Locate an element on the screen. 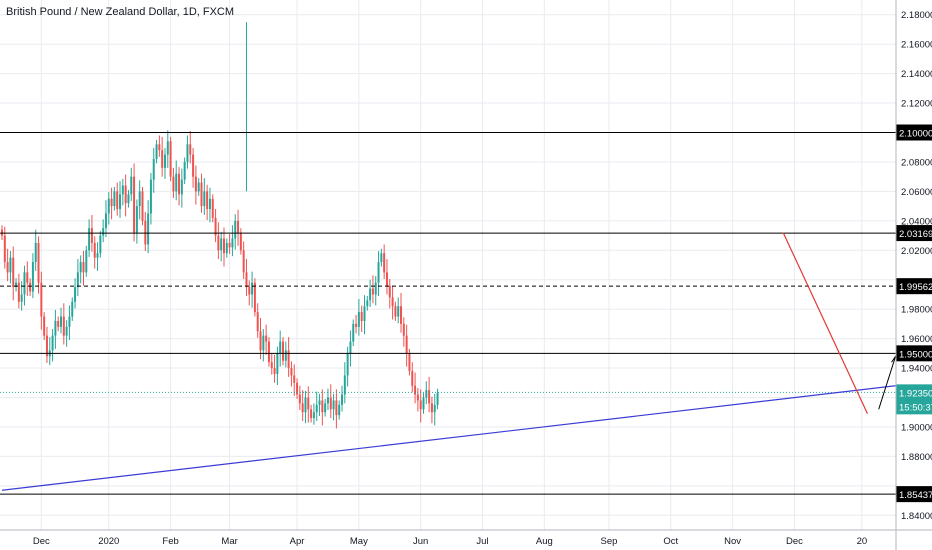  time-tick-label: Apr is located at coordinates (297, 541).